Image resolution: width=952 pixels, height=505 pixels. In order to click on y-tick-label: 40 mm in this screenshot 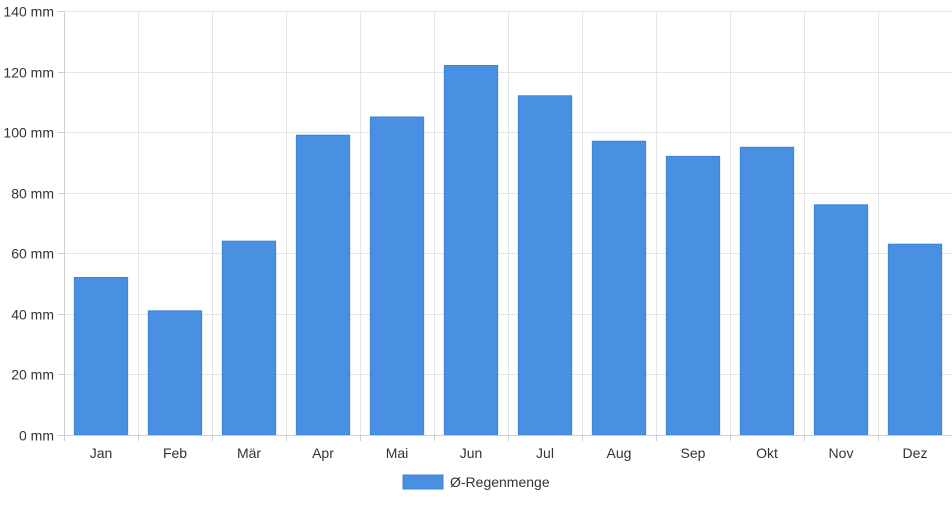, I will do `click(32, 315)`.